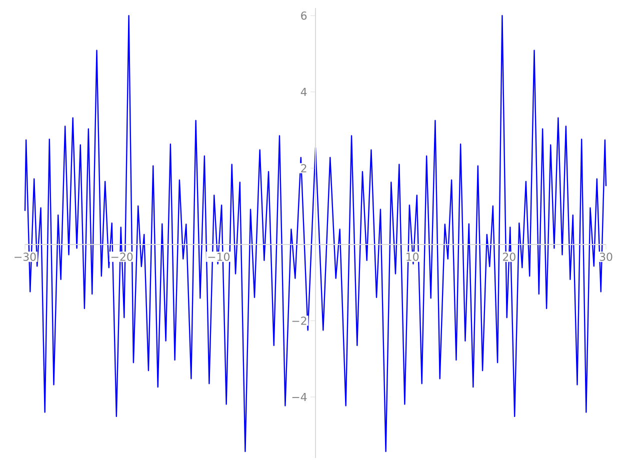 This screenshot has height=470, width=627. Describe the element at coordinates (303, 92) in the screenshot. I see `y-tick-label: 4` at that location.